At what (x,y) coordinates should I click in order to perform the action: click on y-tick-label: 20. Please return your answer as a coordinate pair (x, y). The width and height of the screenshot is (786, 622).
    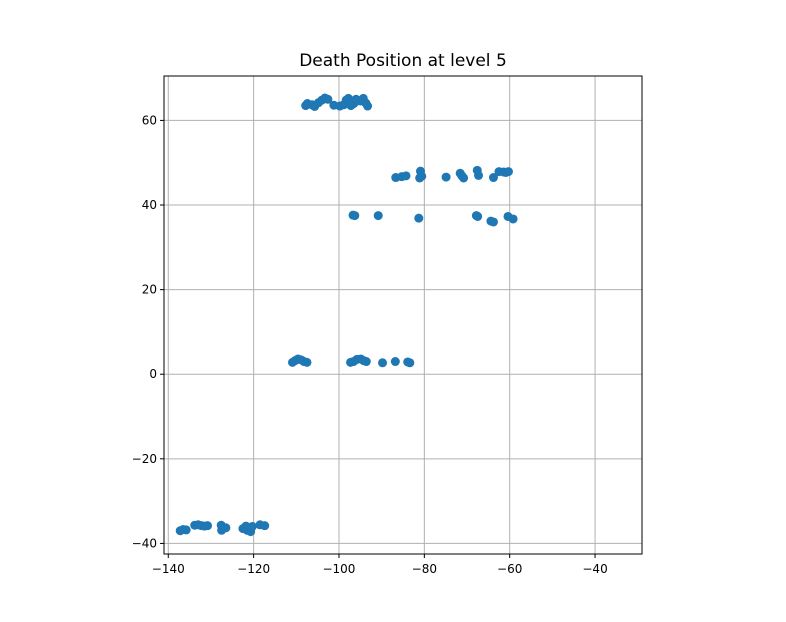
    Looking at the image, I should click on (149, 290).